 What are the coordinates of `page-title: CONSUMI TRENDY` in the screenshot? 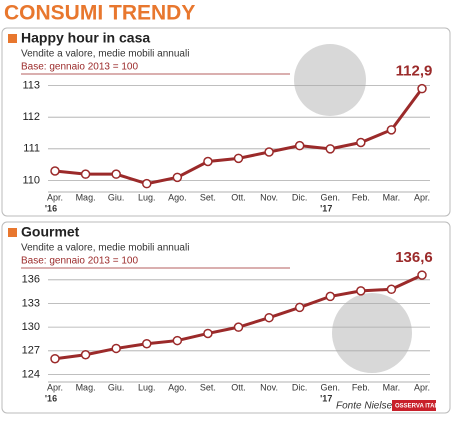 It's located at (99, 13).